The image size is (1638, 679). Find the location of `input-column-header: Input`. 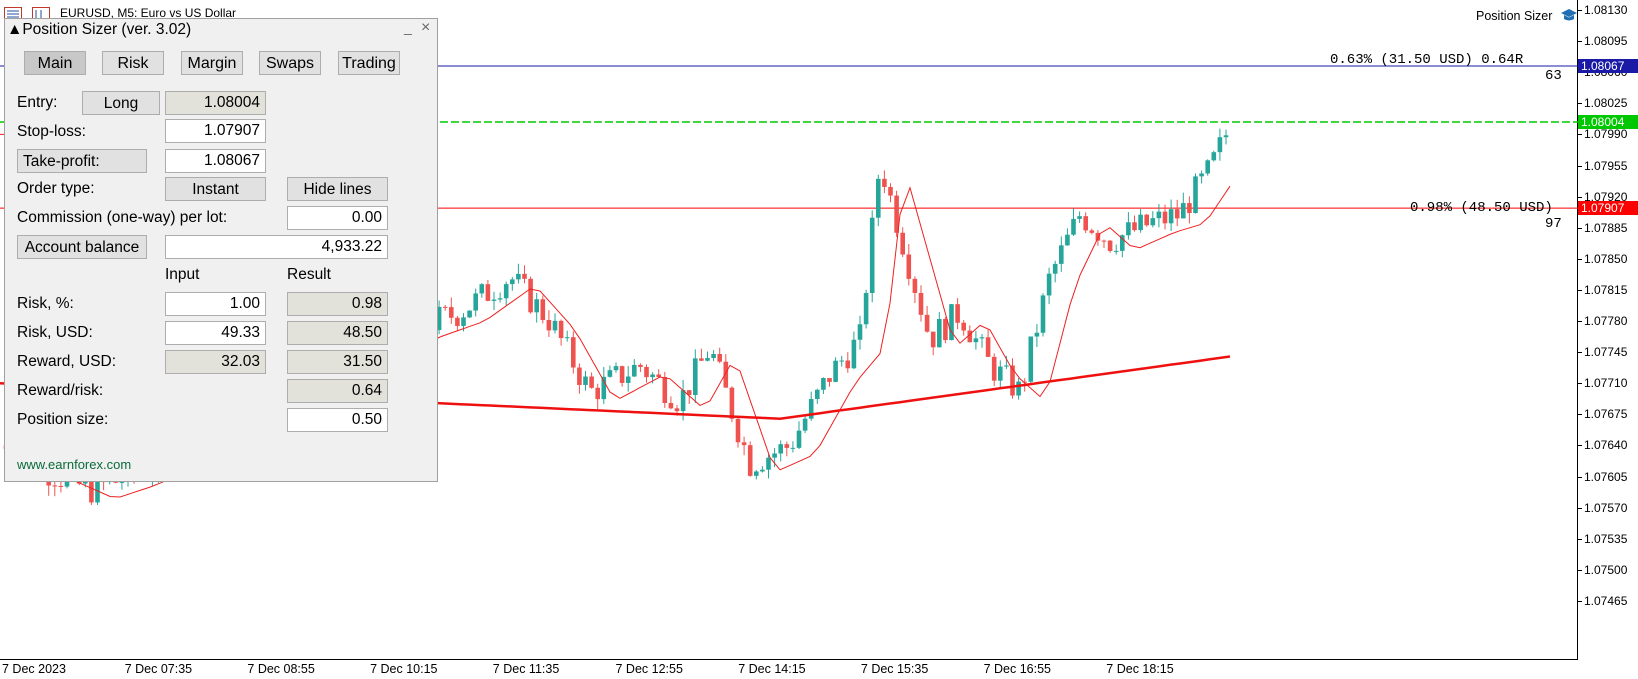

input-column-header: Input is located at coordinates (182, 274).